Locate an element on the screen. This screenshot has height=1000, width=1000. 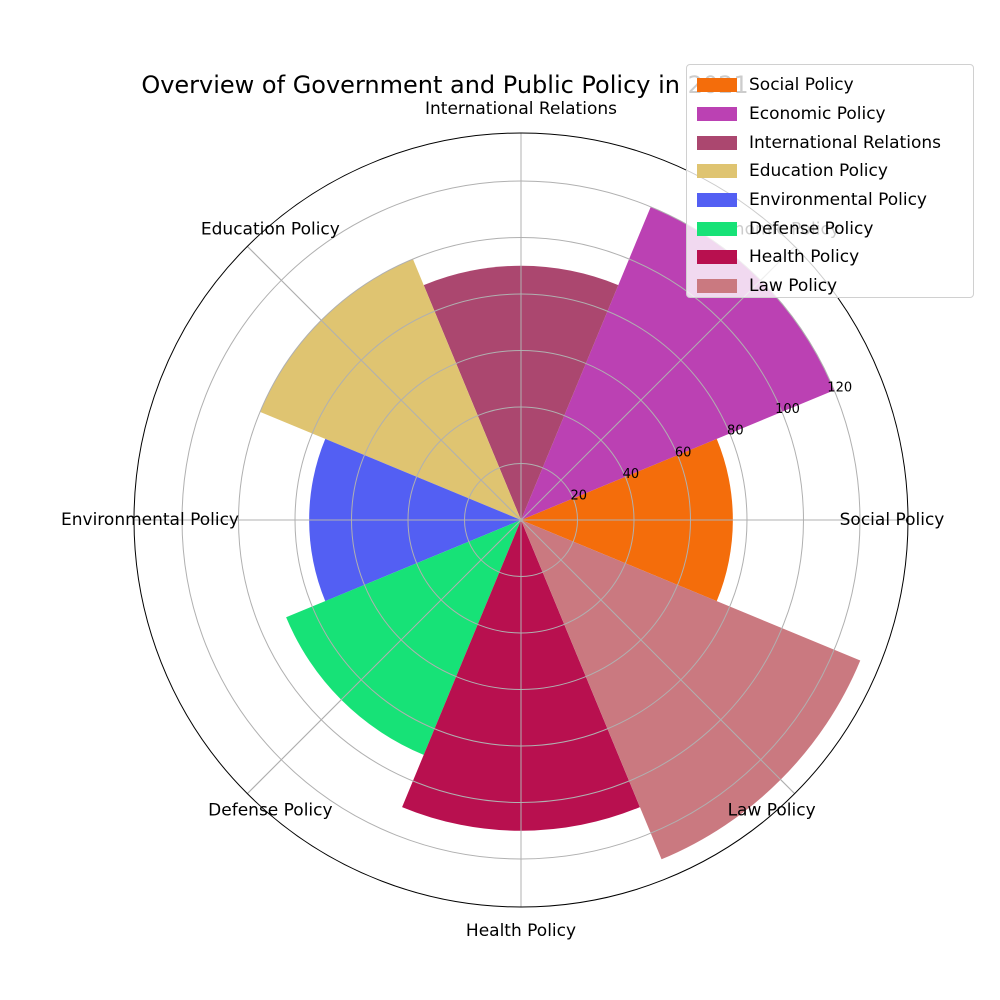
legend-item: Law Policy is located at coordinates (830, 286).